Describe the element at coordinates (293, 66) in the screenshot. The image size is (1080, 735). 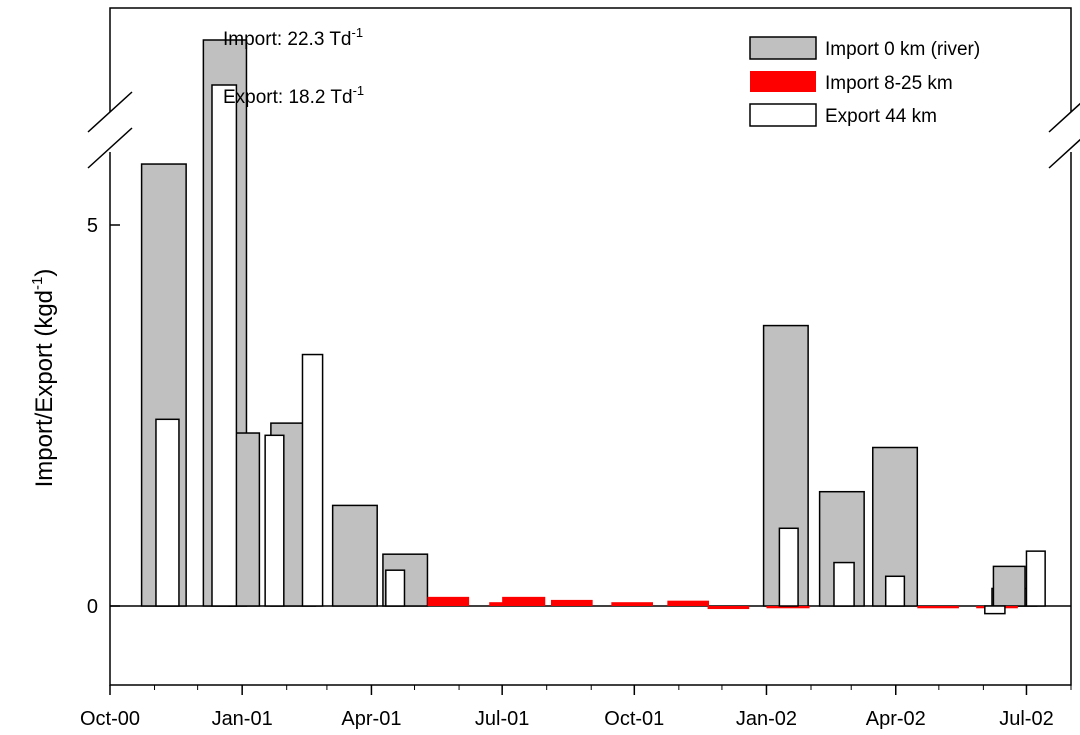
I see `annotations-layer: Import: 22.3 Td-1 Export: 18.2 Td-1` at that location.